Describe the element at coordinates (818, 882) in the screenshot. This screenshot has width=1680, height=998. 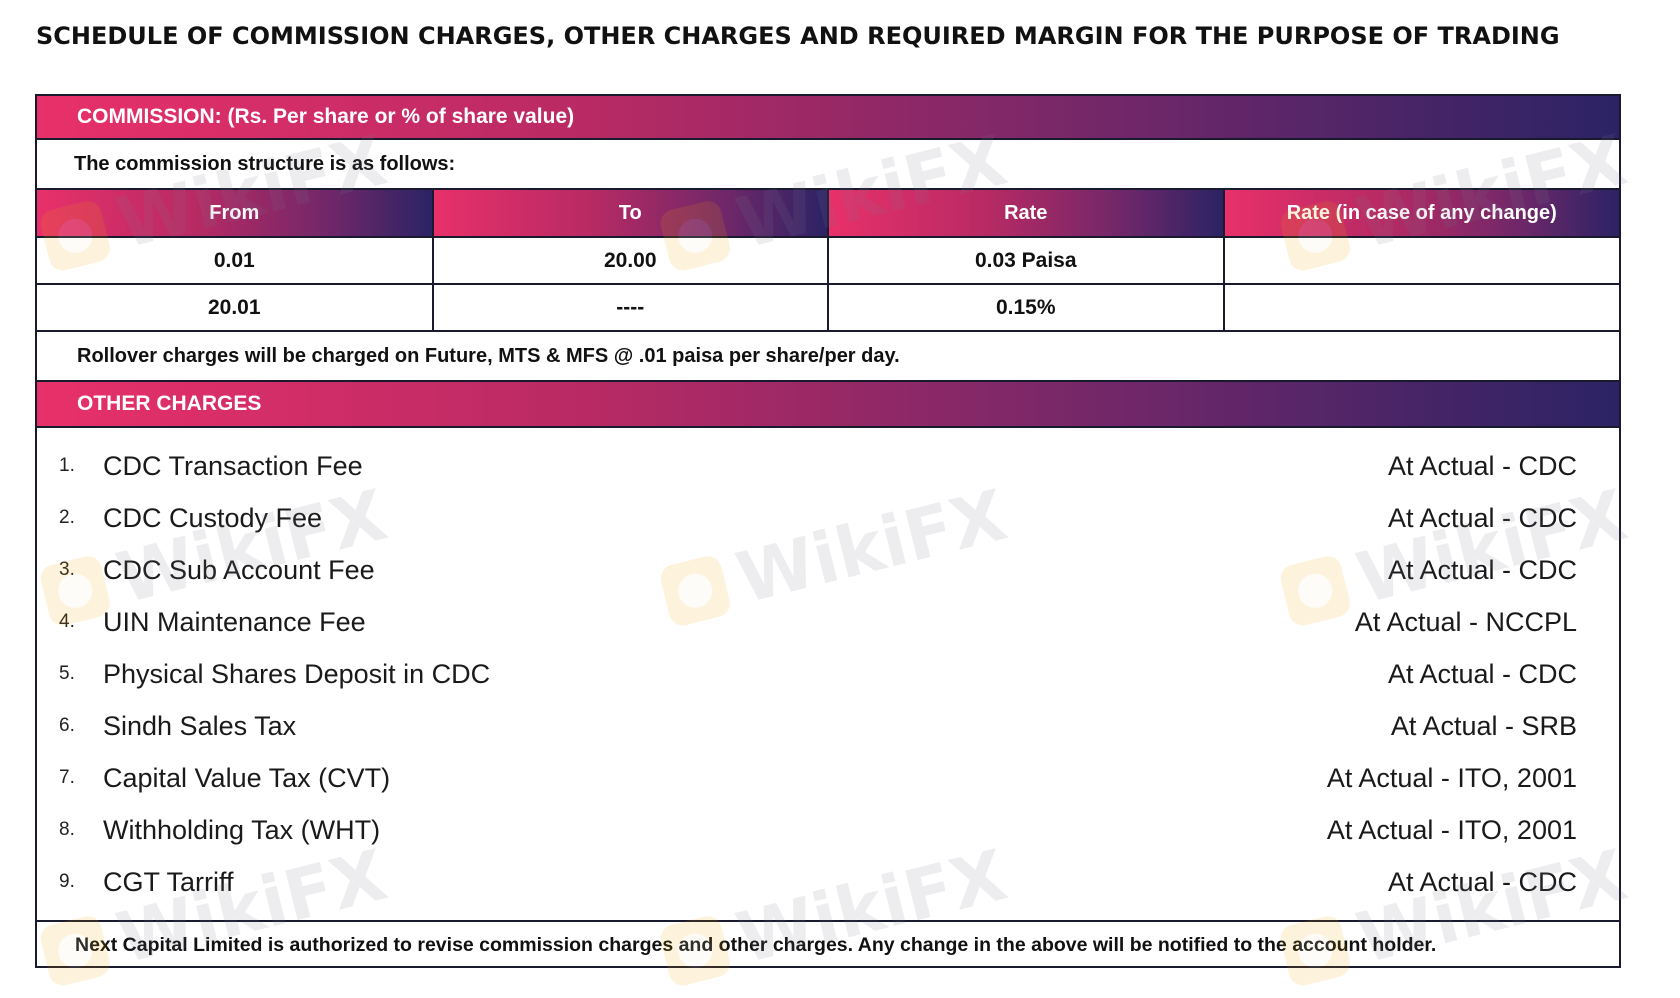
I see `list-item: 9. CGT Tarriff At Actual - CDC` at that location.